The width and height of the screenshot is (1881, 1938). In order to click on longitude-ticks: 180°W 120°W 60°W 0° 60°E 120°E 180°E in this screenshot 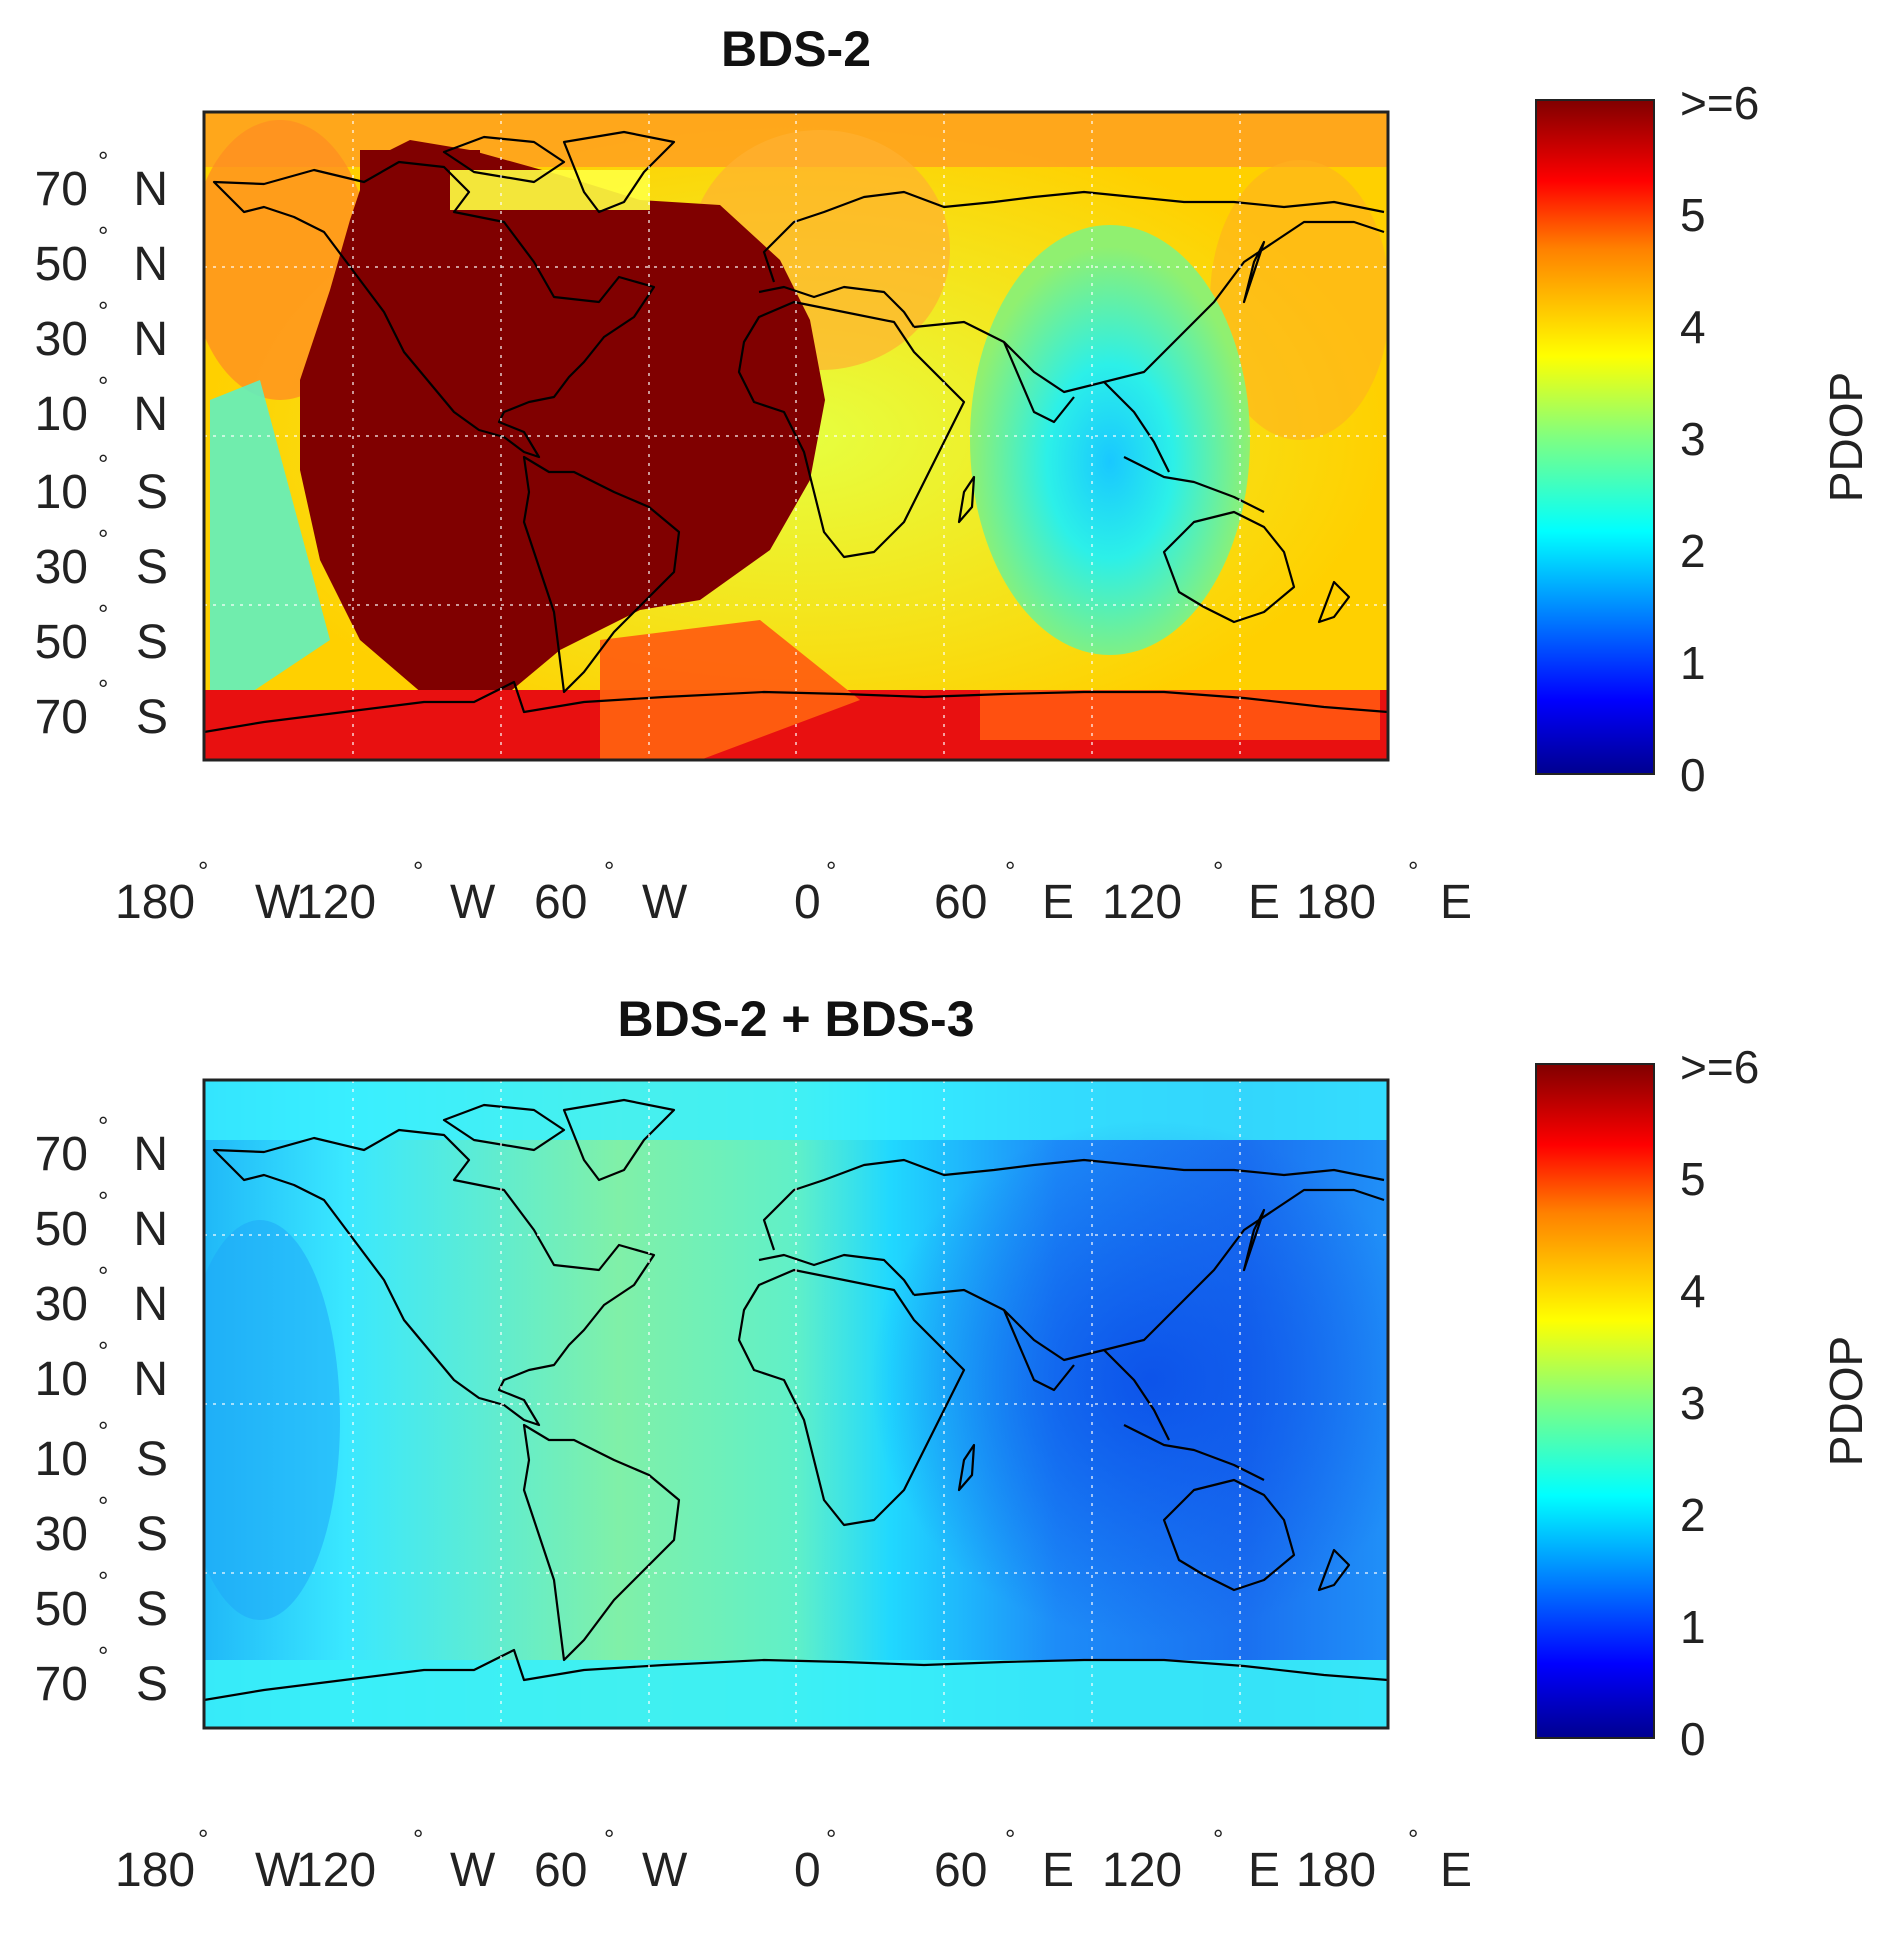, I will do `click(793, 892)`.